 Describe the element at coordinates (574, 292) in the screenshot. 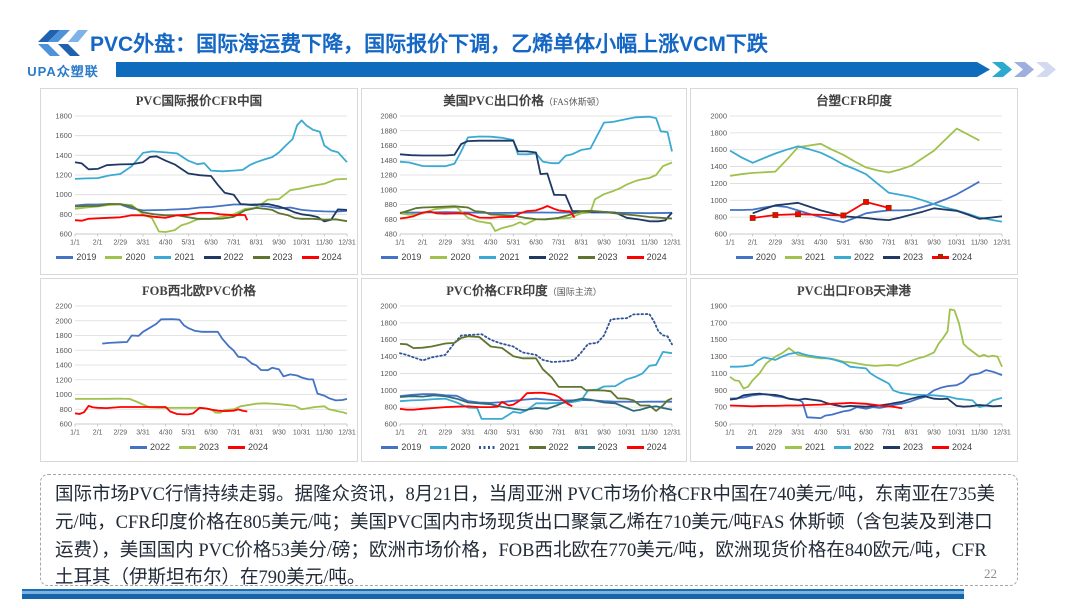

I see `chart-subtitle-text: （国际主流）` at that location.